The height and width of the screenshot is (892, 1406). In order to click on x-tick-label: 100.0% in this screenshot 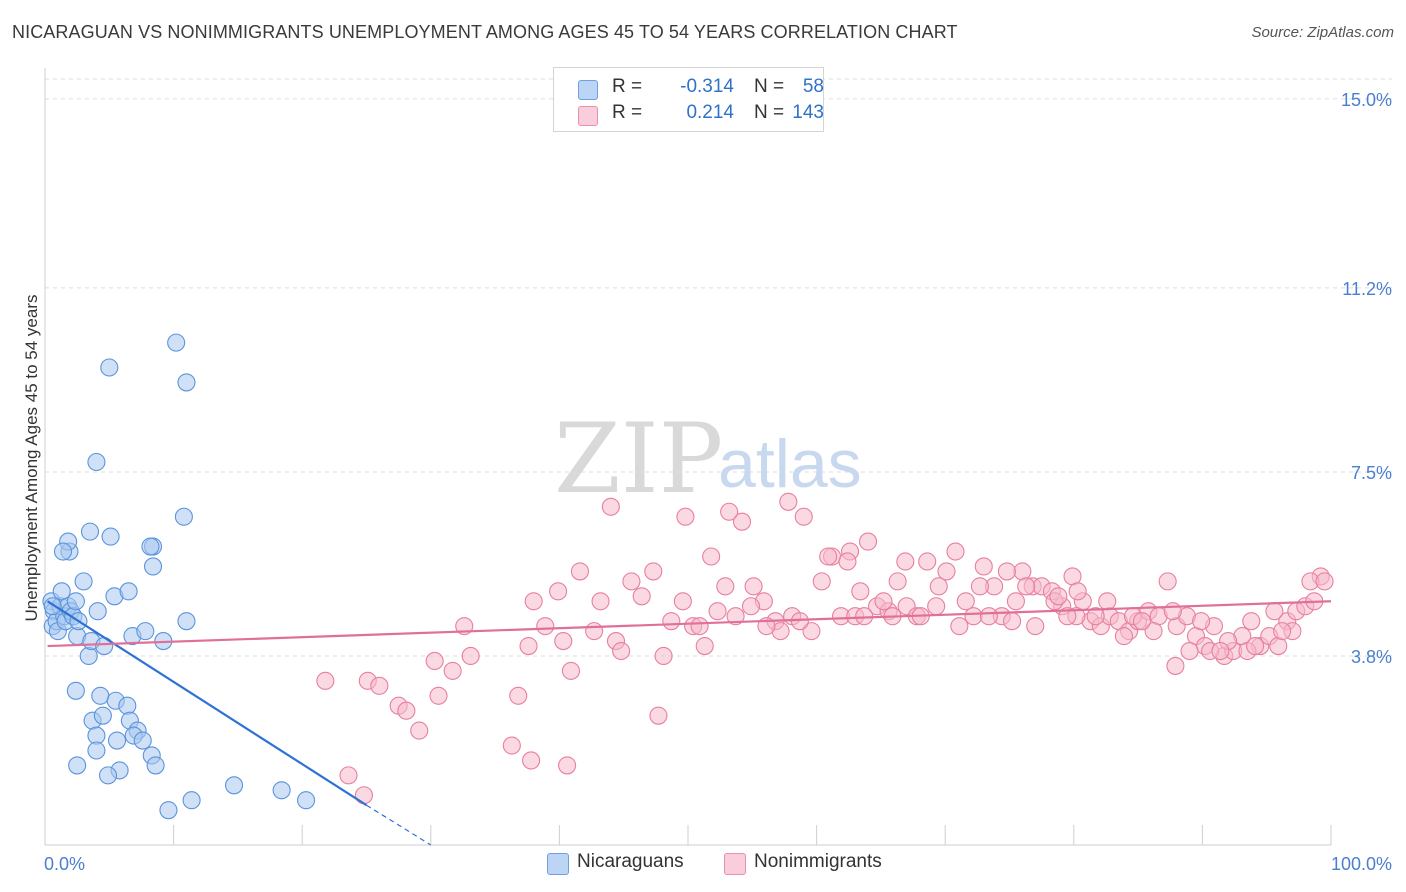, I will do `click(1361, 864)`.